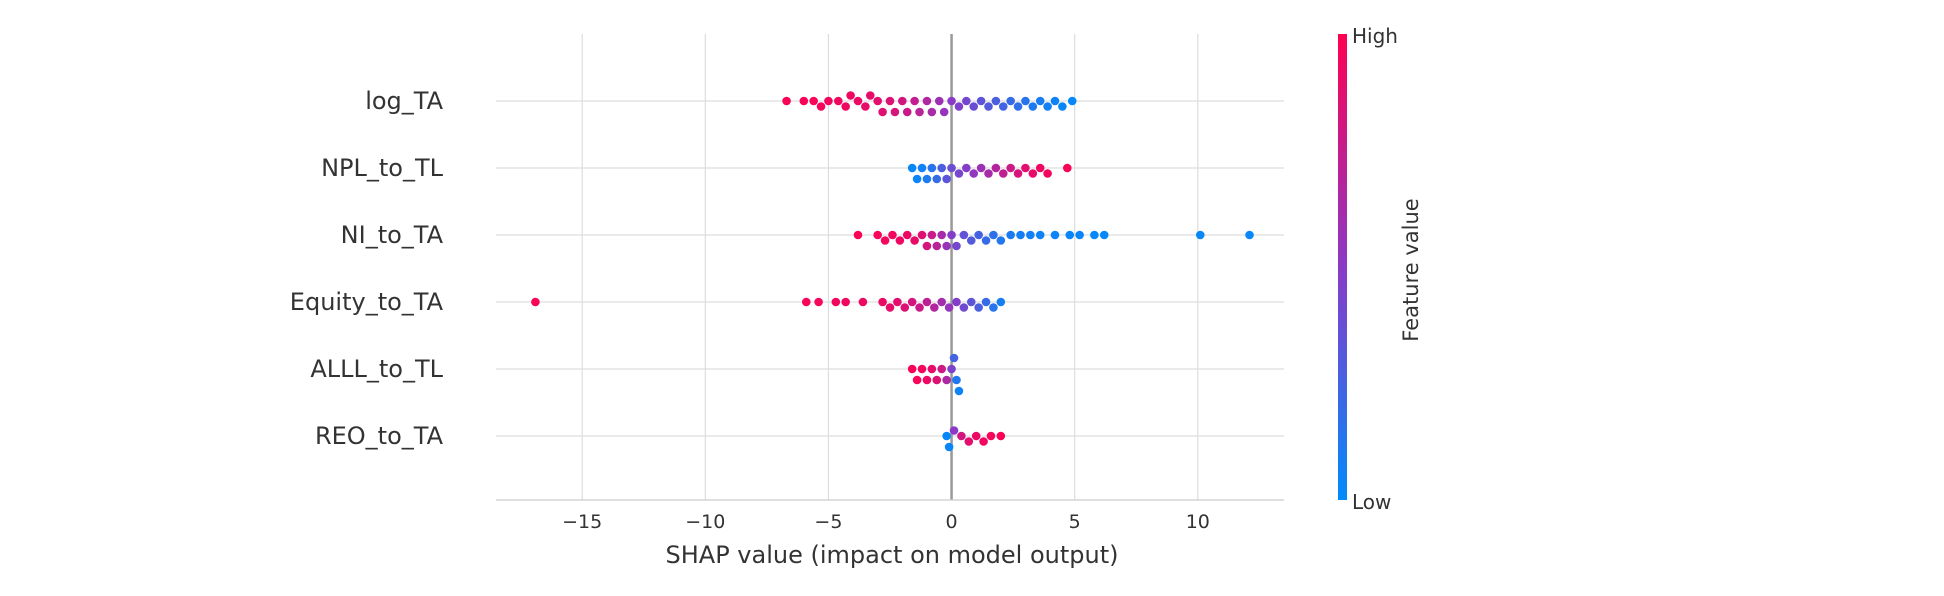  What do you see at coordinates (367, 302) in the screenshot?
I see `feature-label: Equity_to_TA` at bounding box center [367, 302].